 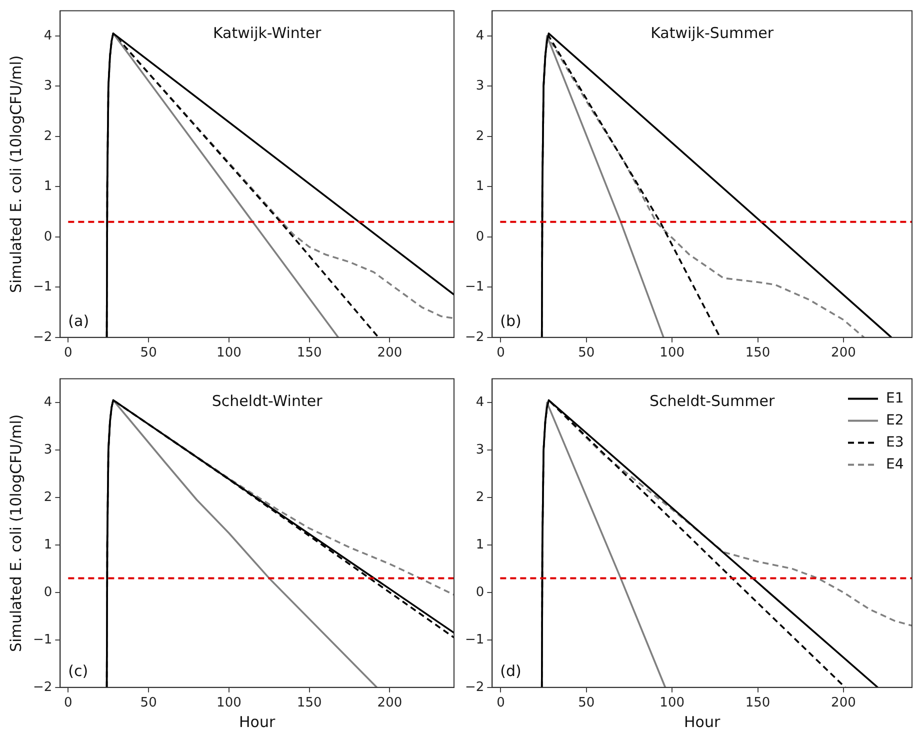 I want to click on text: Katwijk-Summer, so click(x=712, y=33).